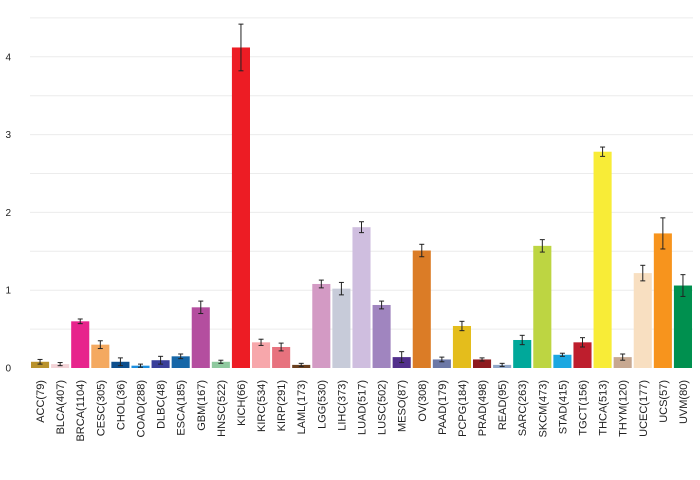 The image size is (700, 480). What do you see at coordinates (262, 406) in the screenshot?
I see `x-tick-label: KIRC(534)` at bounding box center [262, 406].